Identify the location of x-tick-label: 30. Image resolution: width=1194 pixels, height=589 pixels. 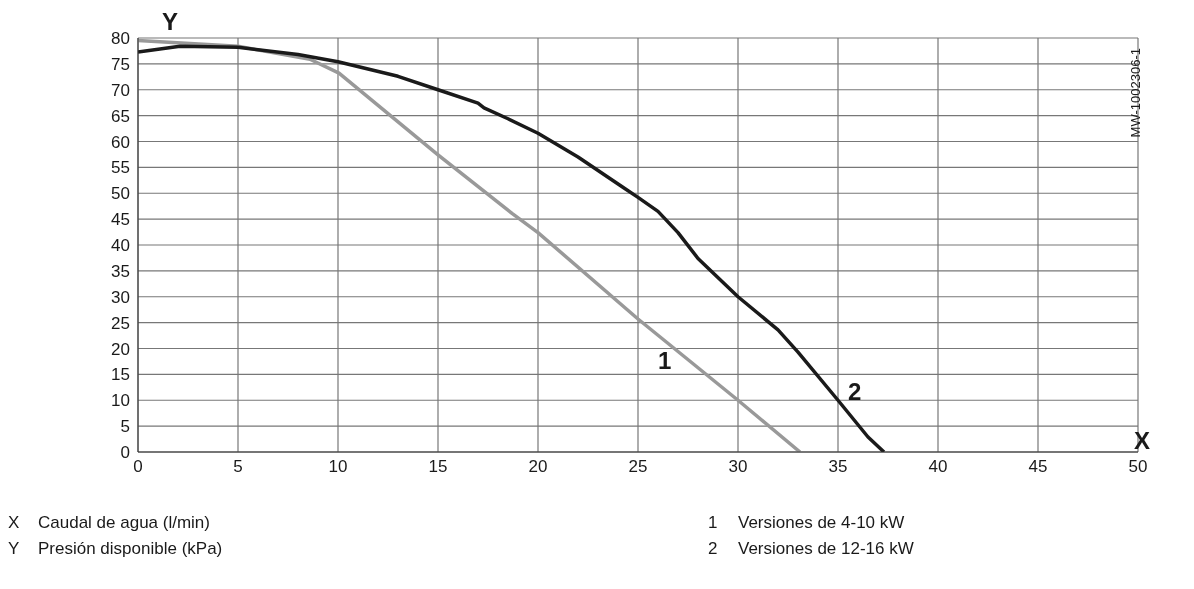
(738, 467).